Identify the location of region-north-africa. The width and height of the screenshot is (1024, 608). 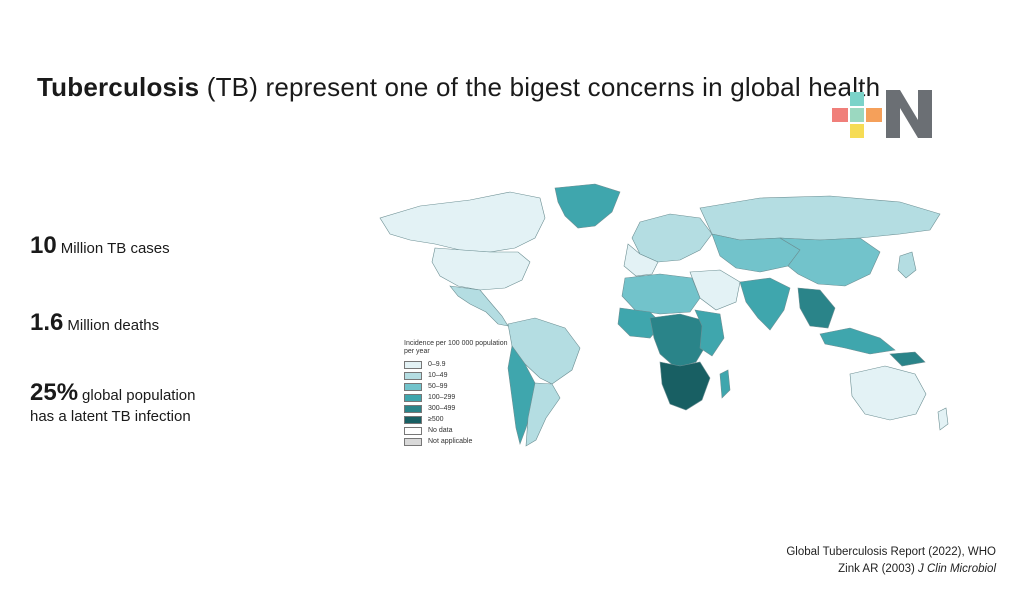
(661, 294).